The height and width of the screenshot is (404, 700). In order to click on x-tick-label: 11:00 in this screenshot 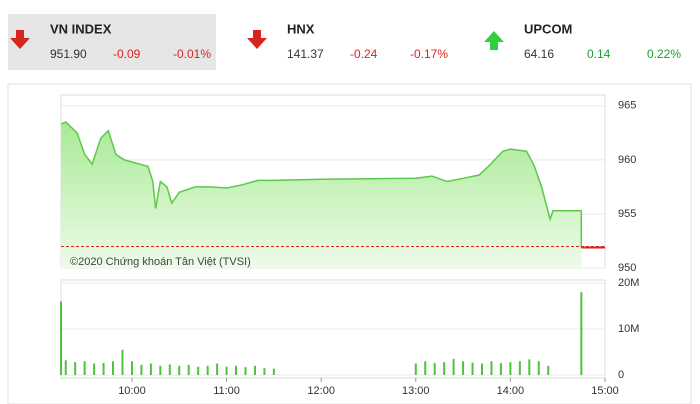, I will do `click(226, 391)`.